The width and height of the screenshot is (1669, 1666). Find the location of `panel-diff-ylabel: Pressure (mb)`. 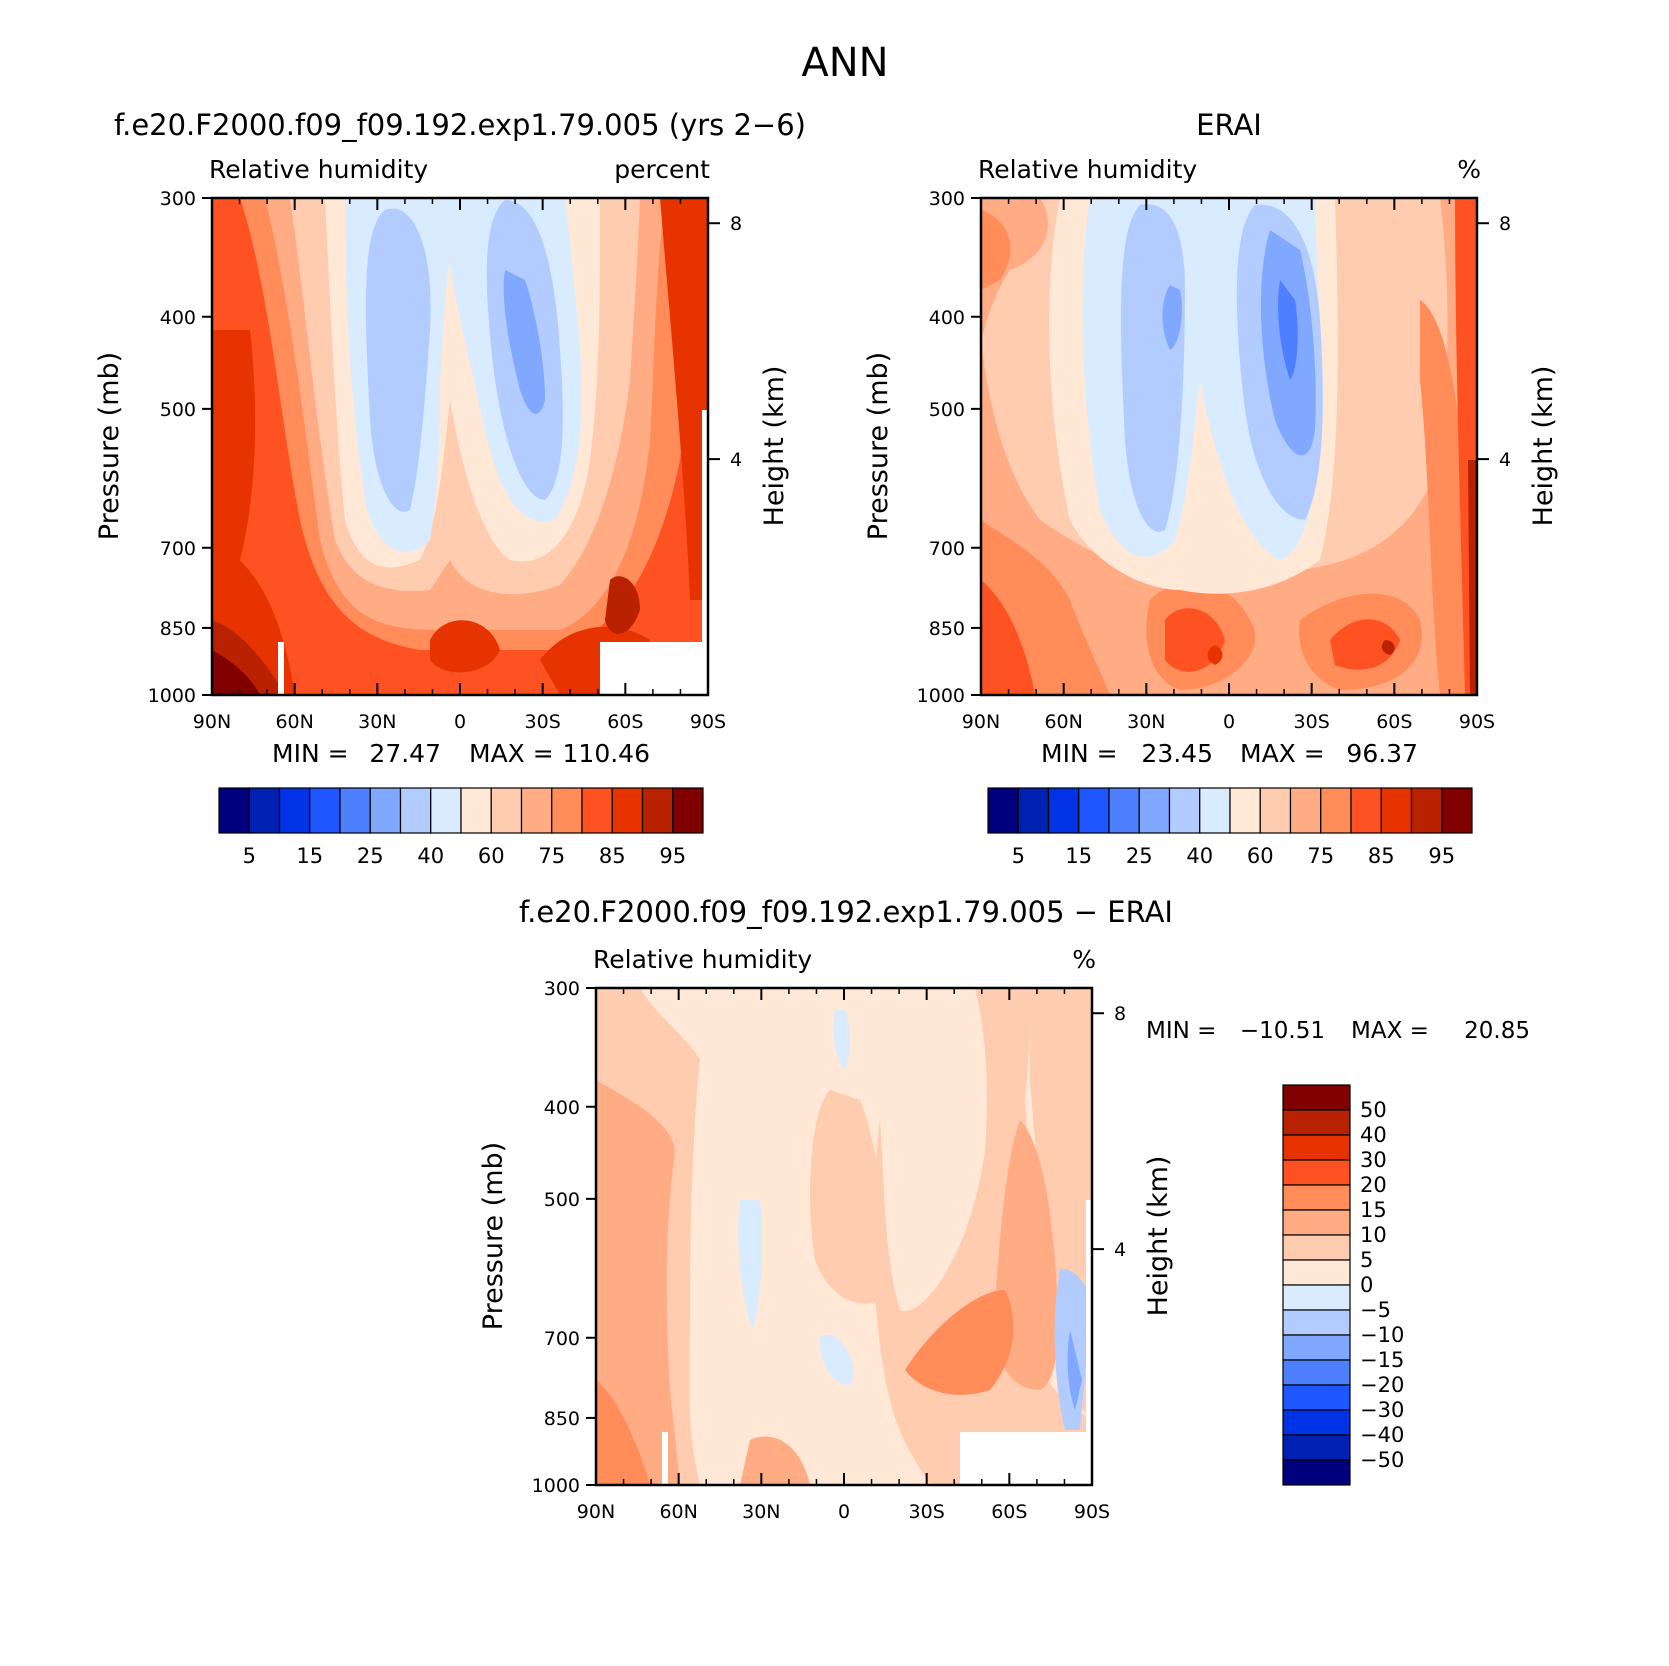

panel-diff-ylabel: Pressure (mb) is located at coordinates (493, 1236).